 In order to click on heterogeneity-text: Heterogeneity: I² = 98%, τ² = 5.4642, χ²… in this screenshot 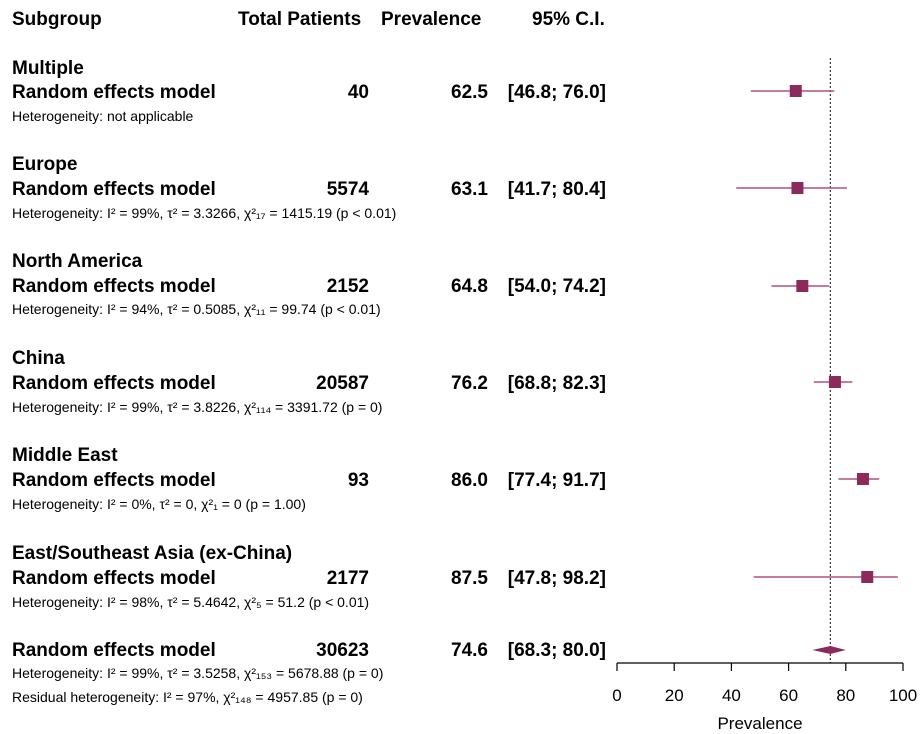, I will do `click(191, 602)`.